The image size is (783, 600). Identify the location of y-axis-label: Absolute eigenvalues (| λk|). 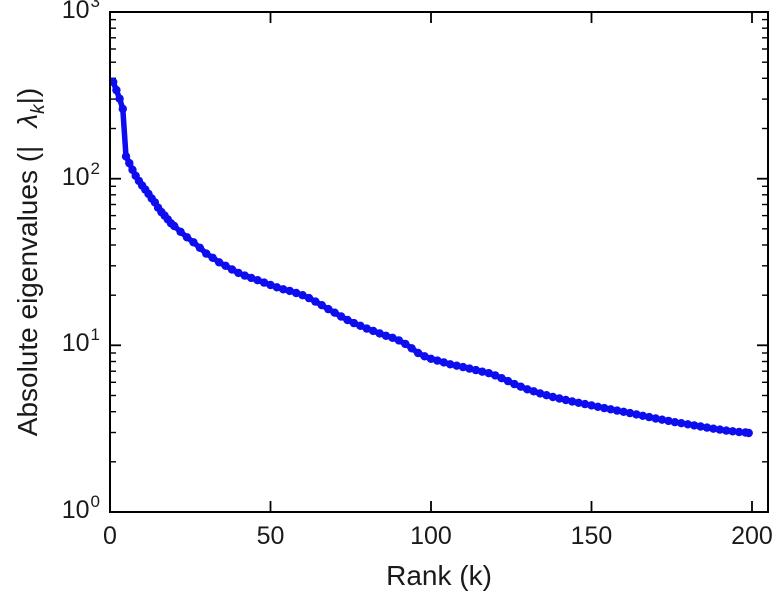
(30, 262).